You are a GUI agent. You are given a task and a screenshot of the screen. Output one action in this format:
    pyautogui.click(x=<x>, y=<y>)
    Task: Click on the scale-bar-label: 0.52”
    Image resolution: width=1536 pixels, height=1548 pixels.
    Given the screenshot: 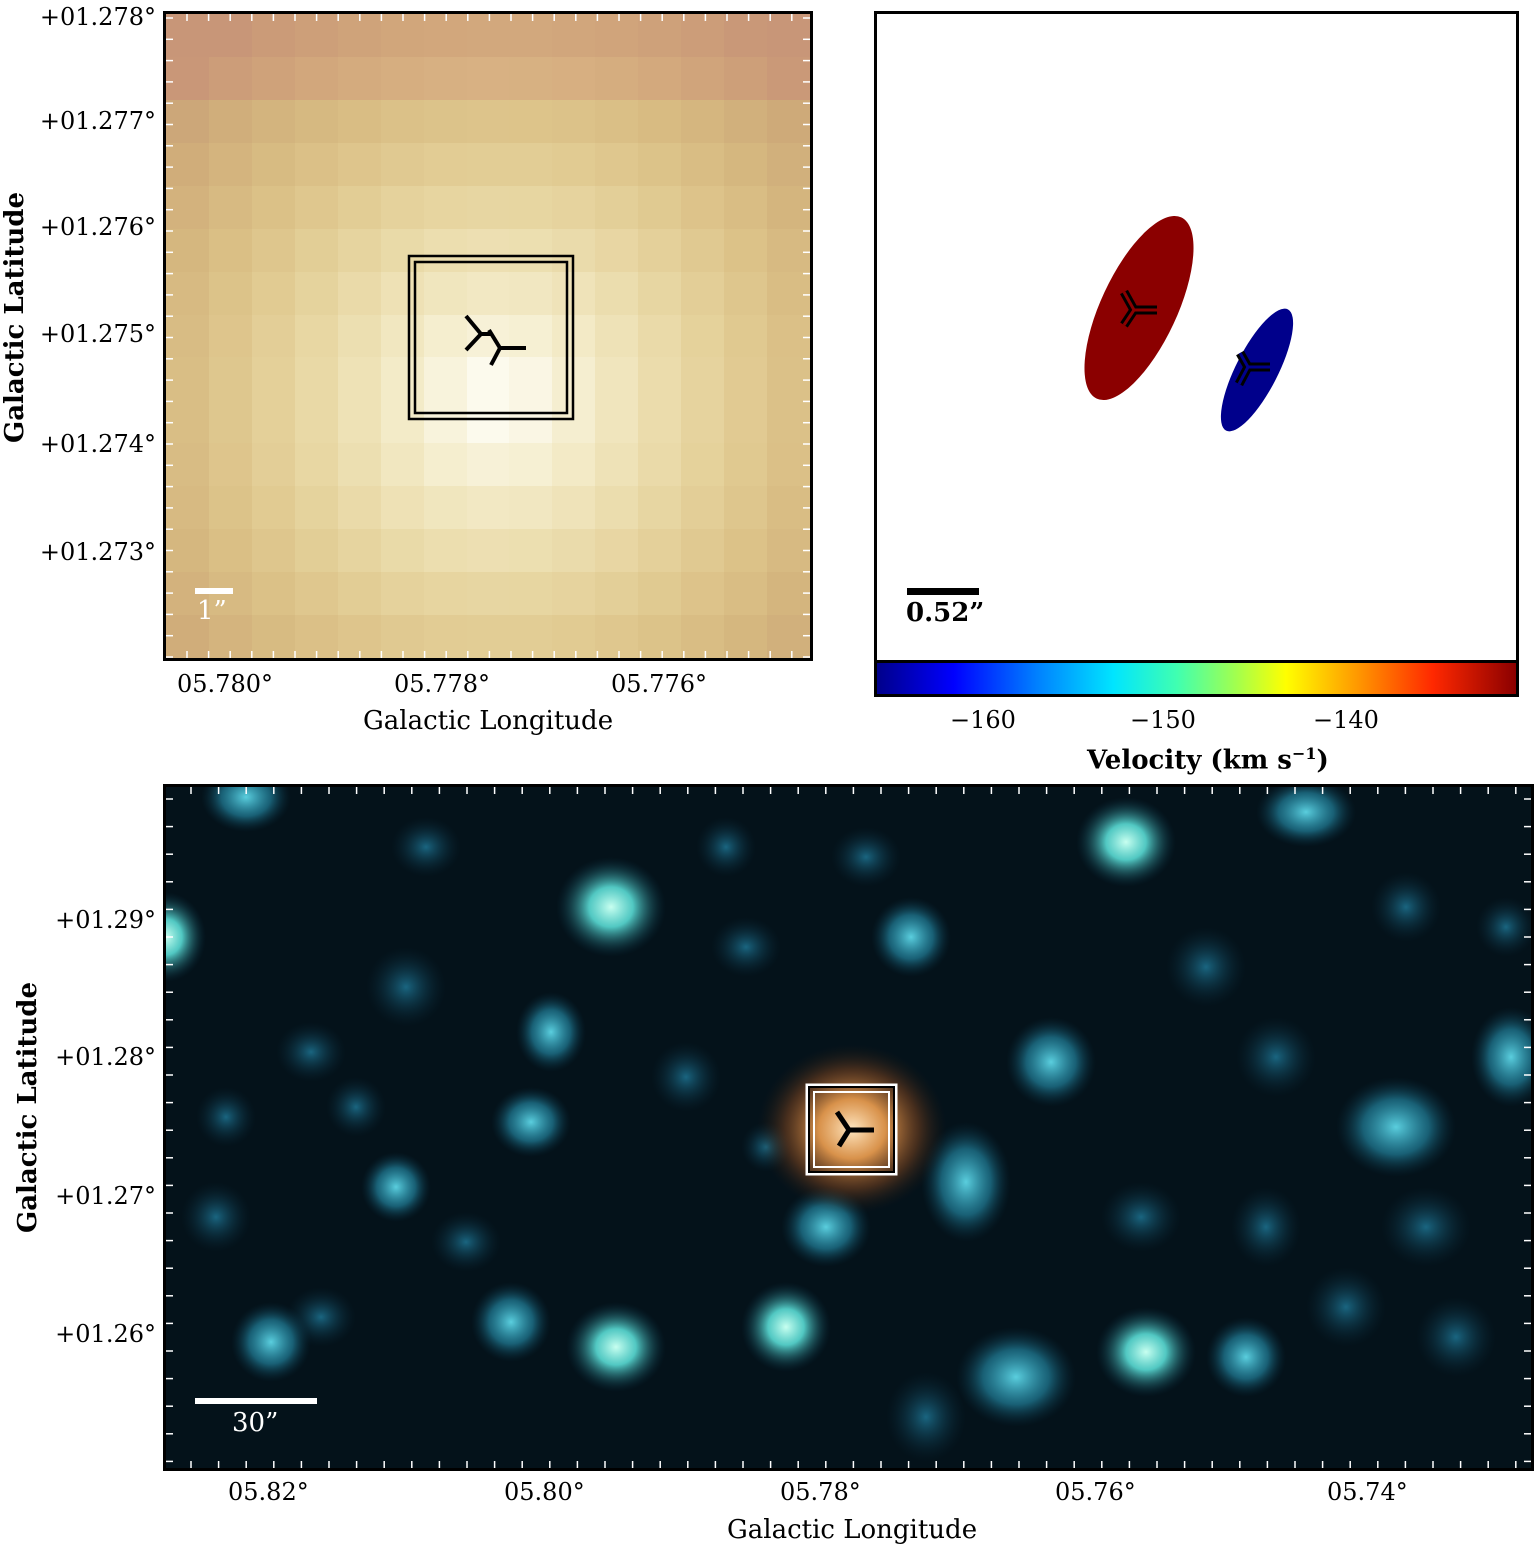 What is the action you would take?
    pyautogui.click(x=945, y=613)
    